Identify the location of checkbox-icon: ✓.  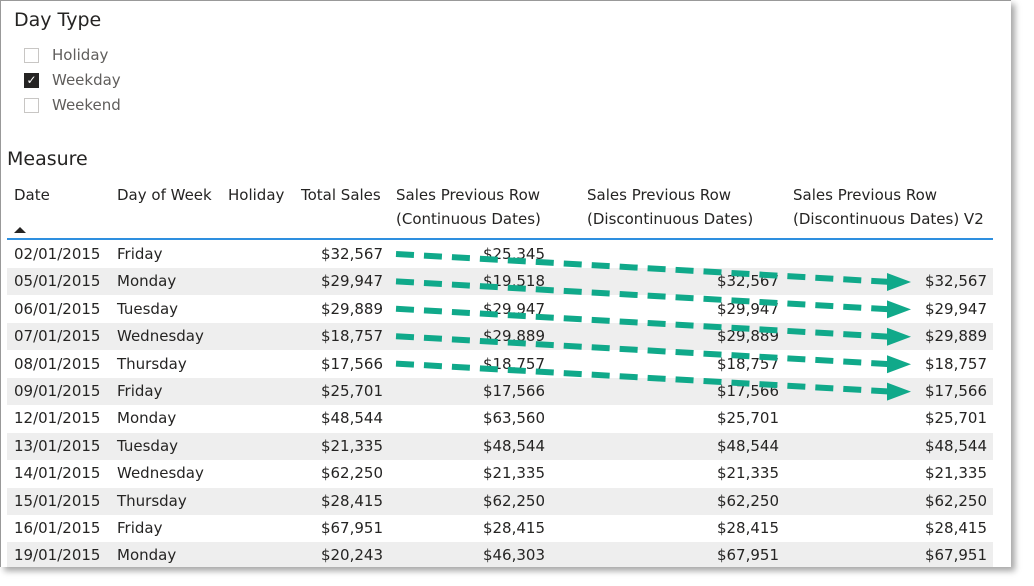
(31, 80).